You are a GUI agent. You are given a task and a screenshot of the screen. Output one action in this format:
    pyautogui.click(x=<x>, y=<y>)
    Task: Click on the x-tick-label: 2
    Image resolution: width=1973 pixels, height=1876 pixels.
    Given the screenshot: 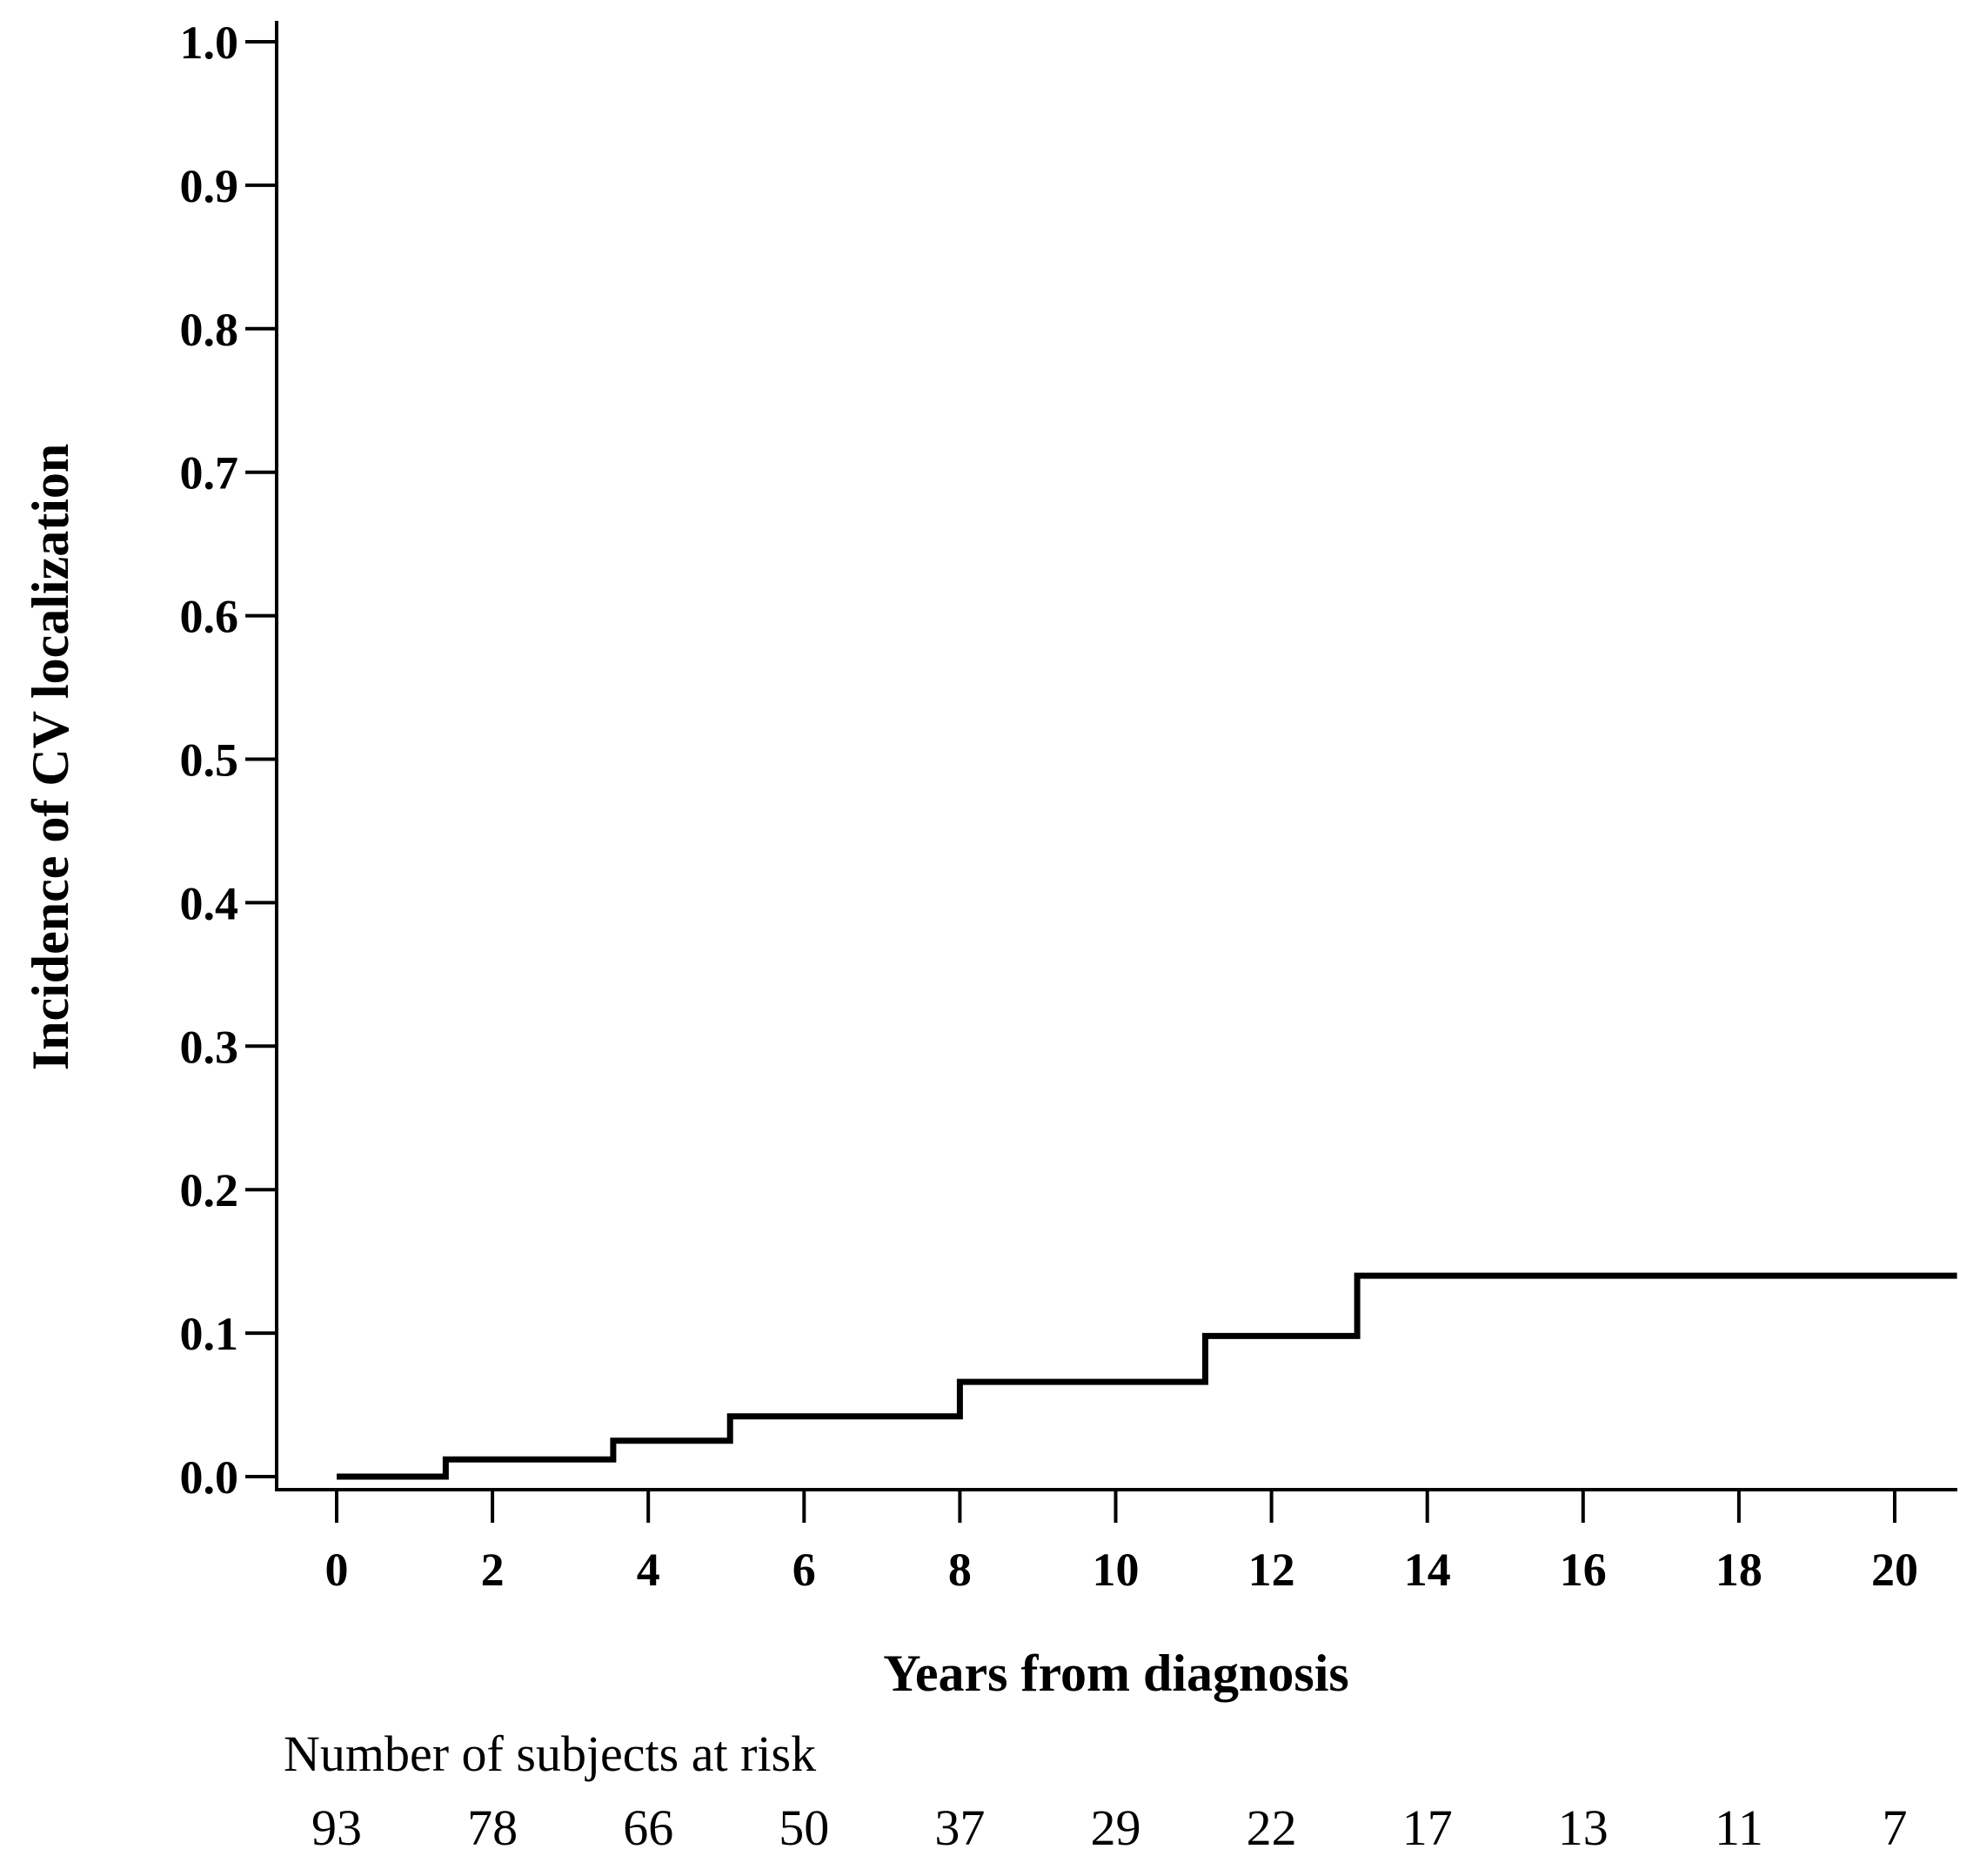 What is the action you would take?
    pyautogui.click(x=493, y=1570)
    